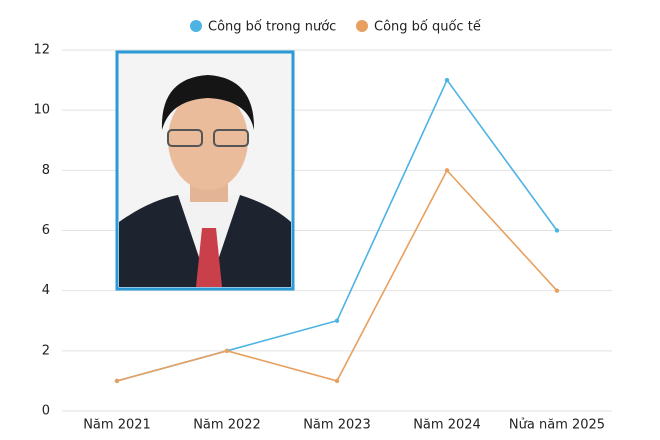  I want to click on y-tick-label: 6, so click(46, 230).